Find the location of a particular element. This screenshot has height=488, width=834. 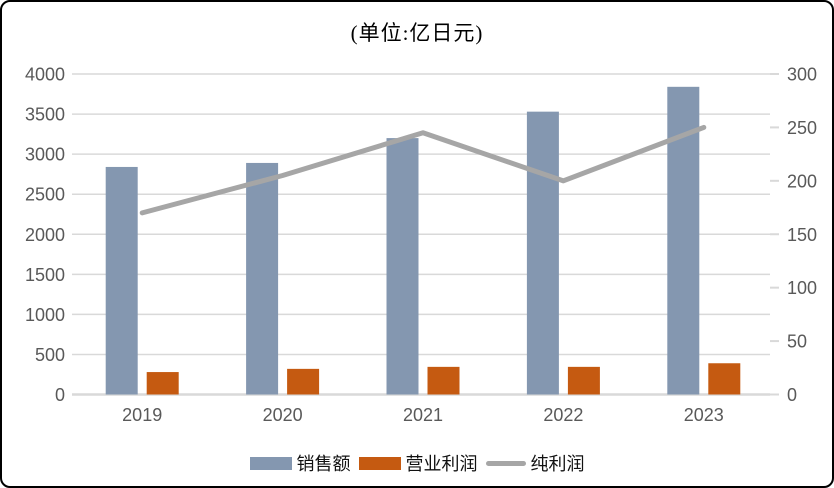

left-axis-tick-label: 2000 is located at coordinates (45, 235).